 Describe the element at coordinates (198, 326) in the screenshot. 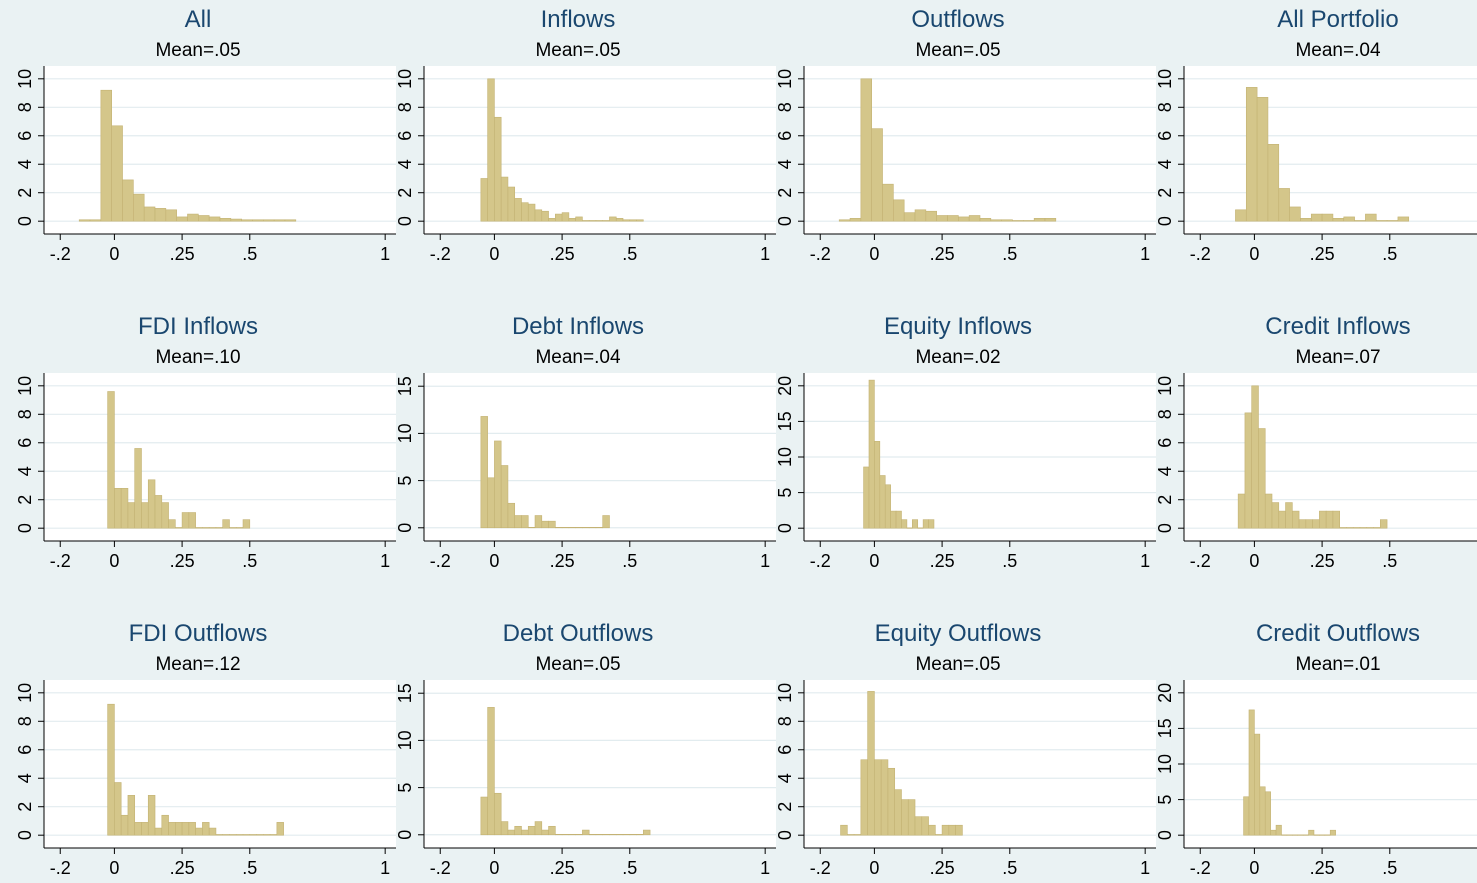

I see `panel-title: FDI Inflows` at that location.